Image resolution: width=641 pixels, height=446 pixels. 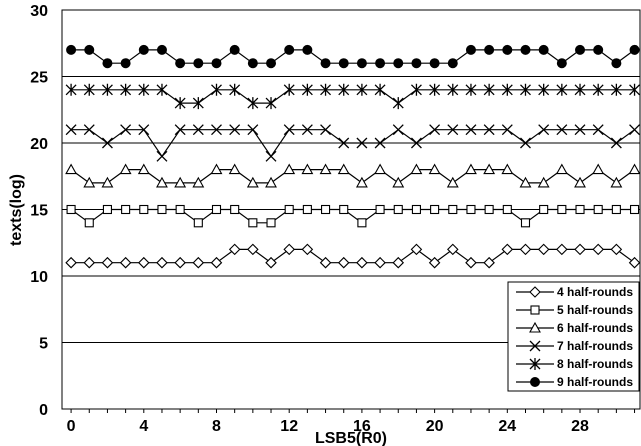 I want to click on x-tick-label: 16, so click(x=362, y=426).